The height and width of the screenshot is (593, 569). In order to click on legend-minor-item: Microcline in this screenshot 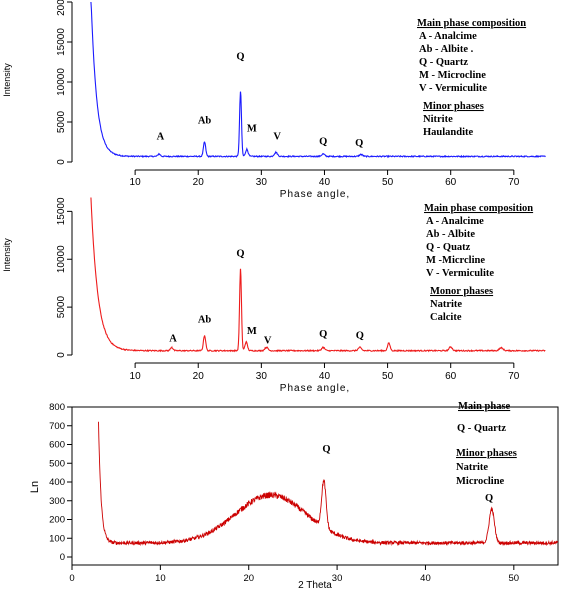, I will do `click(480, 481)`.